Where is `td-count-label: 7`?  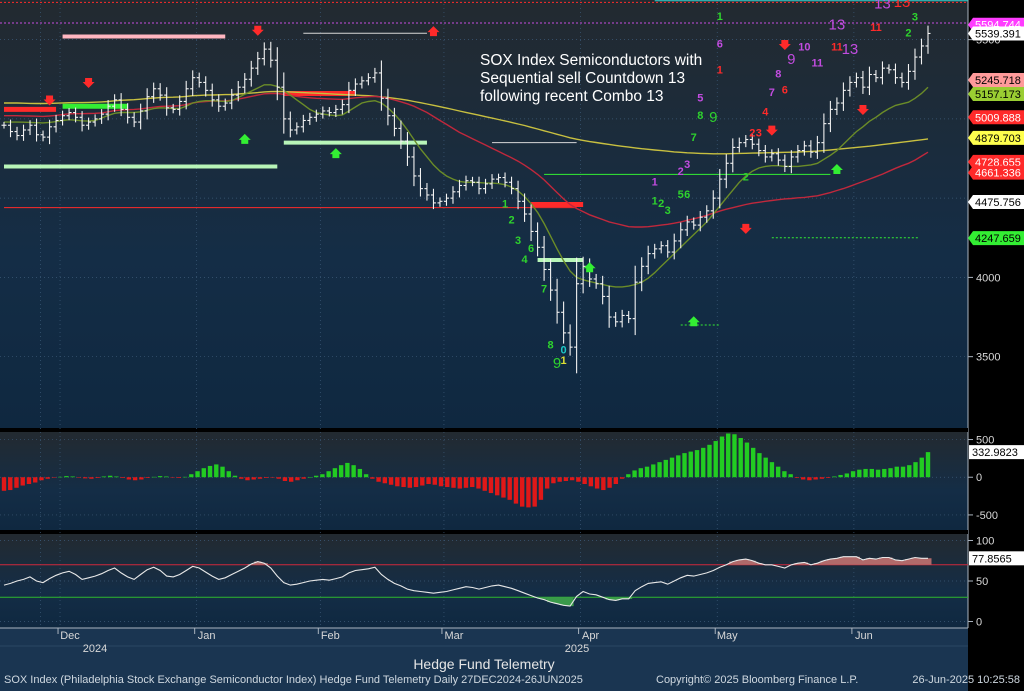 td-count-label: 7 is located at coordinates (772, 93).